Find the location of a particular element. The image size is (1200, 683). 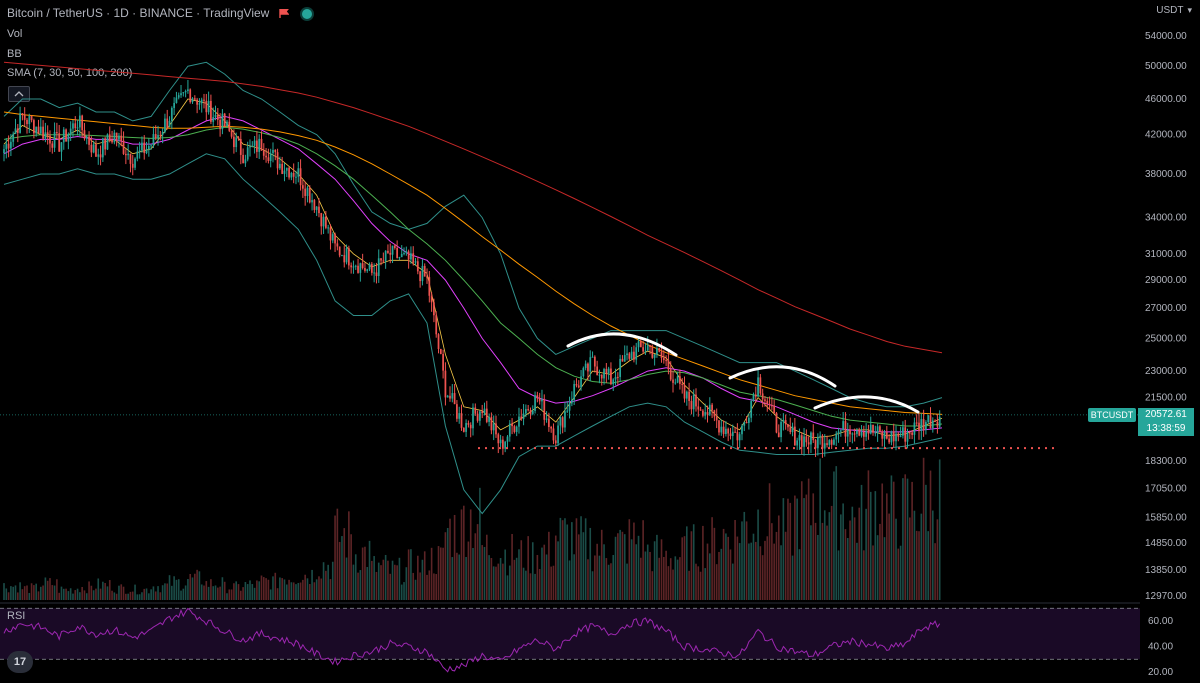

price-tick-label: 13850.00 is located at coordinates (1166, 570).